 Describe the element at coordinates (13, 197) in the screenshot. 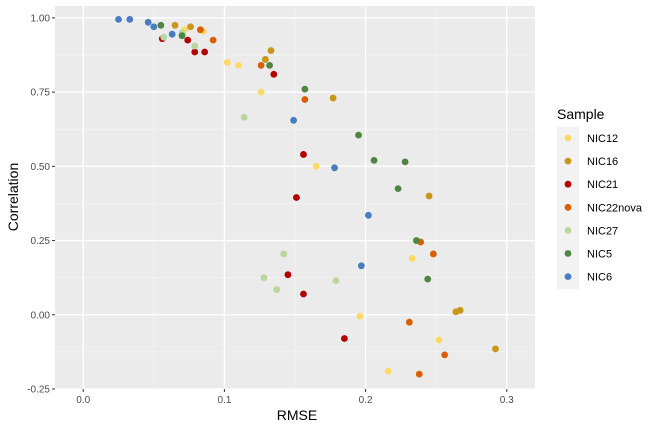

I see `y-axis-title: Correlation` at that location.